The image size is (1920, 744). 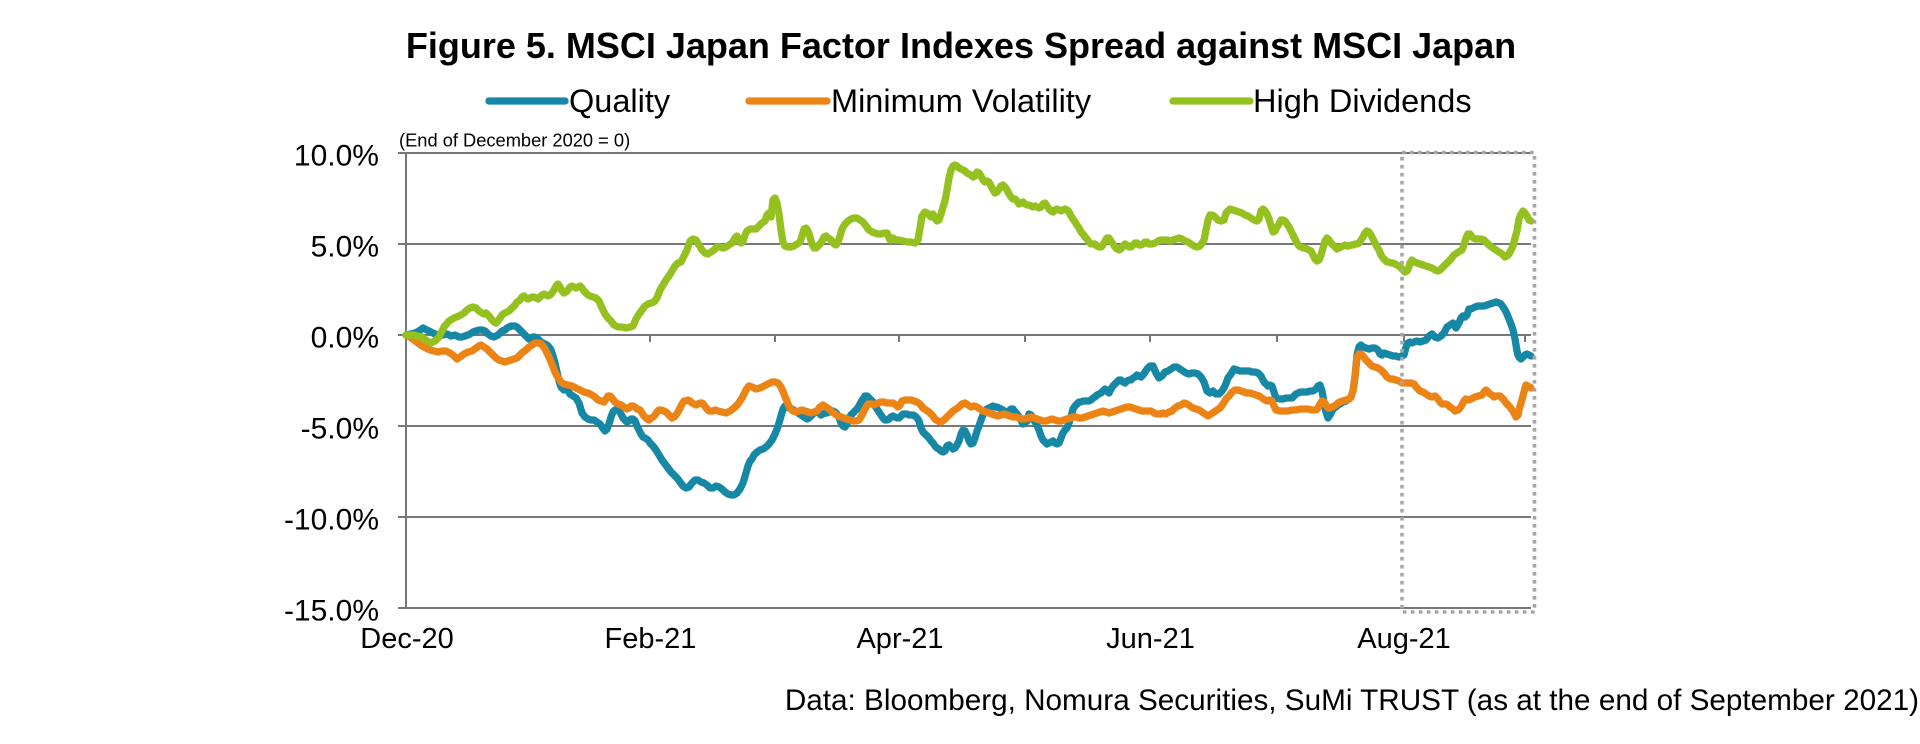 What do you see at coordinates (899, 639) in the screenshot?
I see `svg-text: Apr-21` at bounding box center [899, 639].